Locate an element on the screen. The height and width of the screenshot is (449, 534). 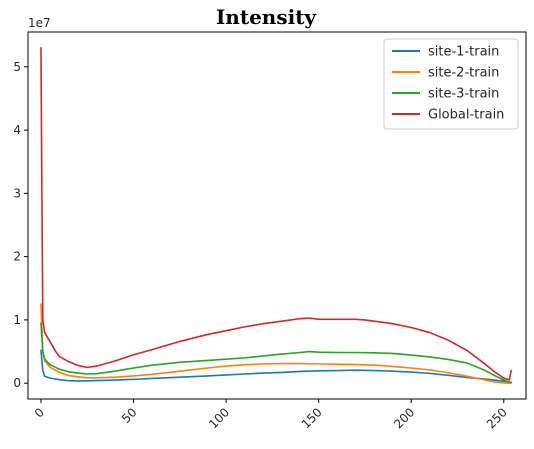
legend-box is located at coordinates (451, 84).